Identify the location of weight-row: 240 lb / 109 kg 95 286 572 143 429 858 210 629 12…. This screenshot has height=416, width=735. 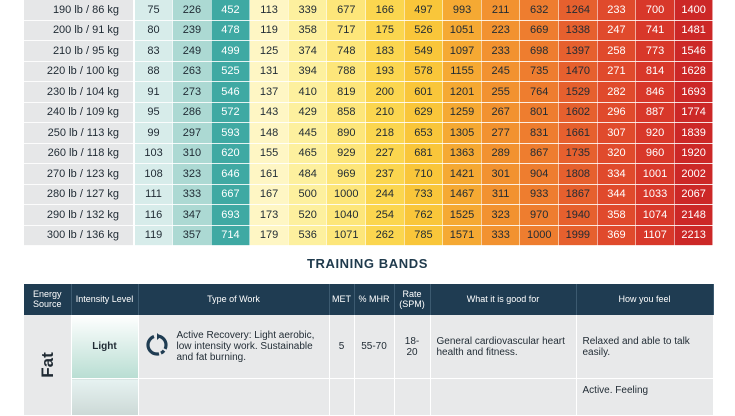
(369, 112).